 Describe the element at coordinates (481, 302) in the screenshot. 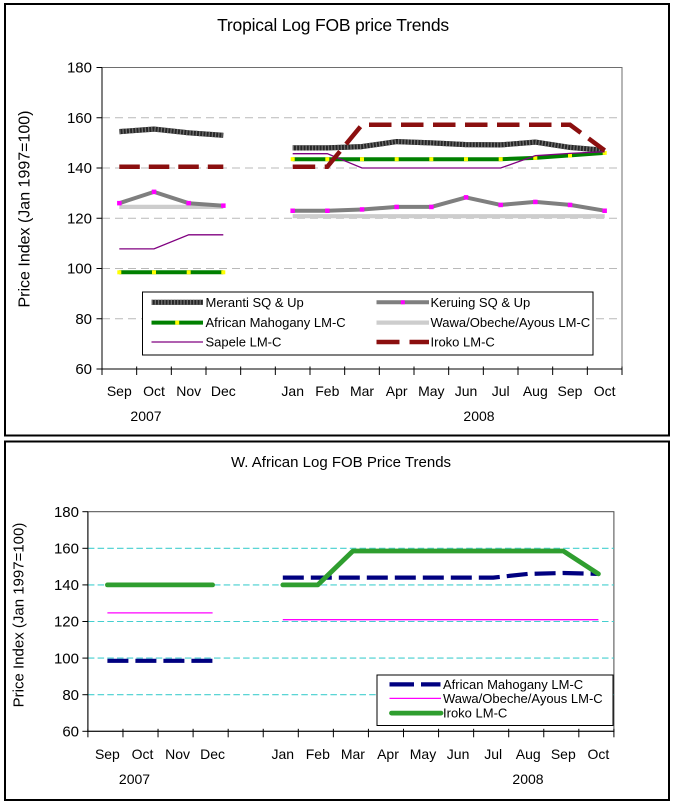

I see `svg-text: Keruing SQ & Up` at that location.